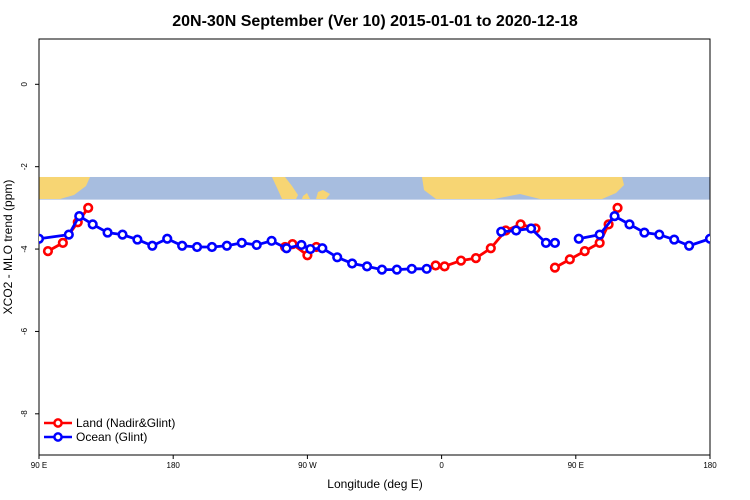  I want to click on series-layer, so click(374, 238).